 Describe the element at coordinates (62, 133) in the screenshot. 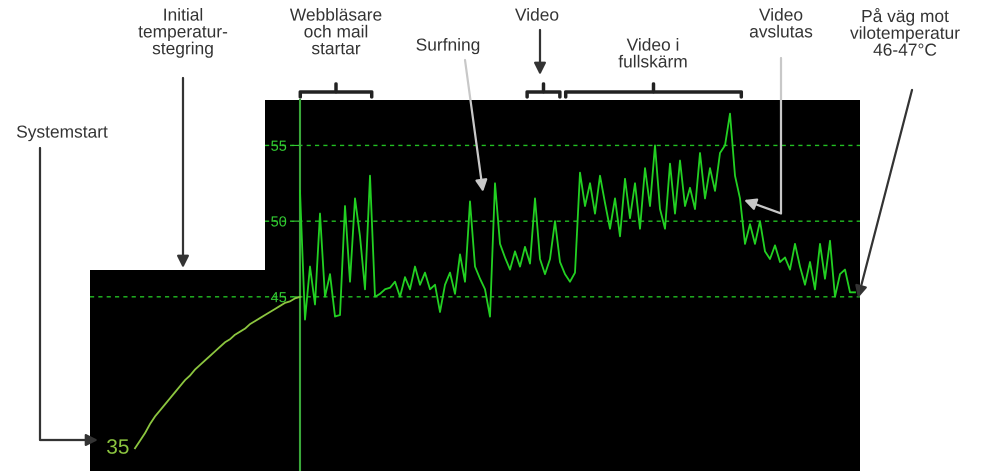

I see `text: Systemstart` at that location.